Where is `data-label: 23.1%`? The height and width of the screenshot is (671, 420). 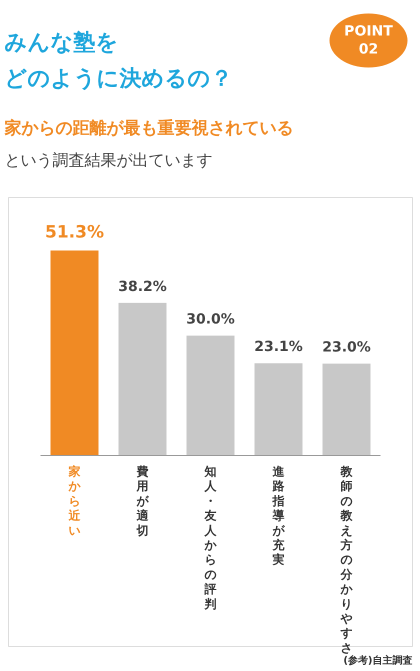
data-label: 23.1% is located at coordinates (278, 347).